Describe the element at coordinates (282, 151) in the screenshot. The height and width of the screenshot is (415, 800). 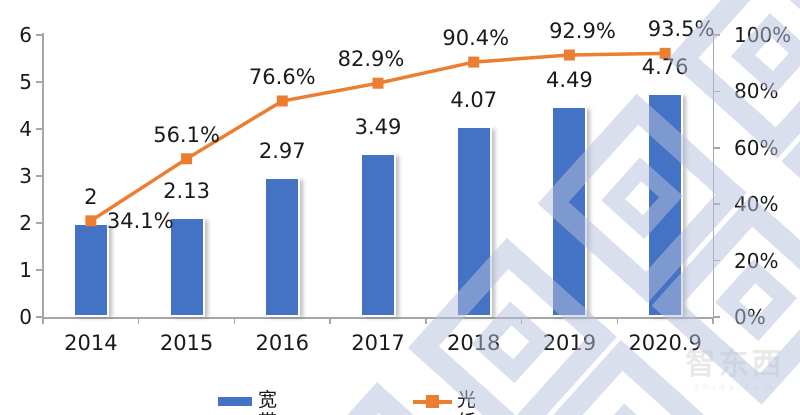
I see `bar-value-label: 2.97` at that location.